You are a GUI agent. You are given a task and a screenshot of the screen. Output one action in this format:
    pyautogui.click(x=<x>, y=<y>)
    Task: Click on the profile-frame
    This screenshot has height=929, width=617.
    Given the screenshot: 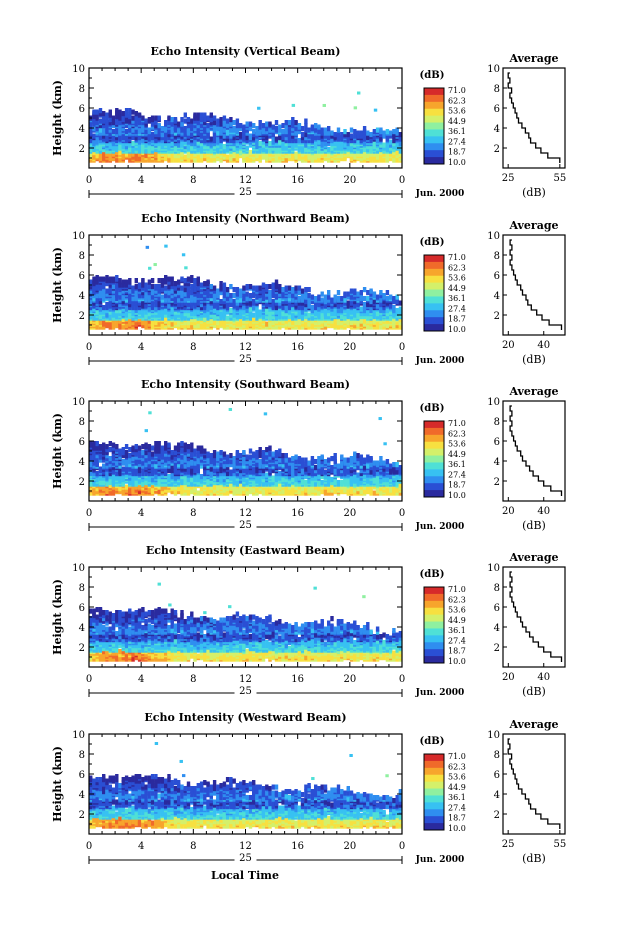 What is the action you would take?
    pyautogui.click(x=534, y=118)
    